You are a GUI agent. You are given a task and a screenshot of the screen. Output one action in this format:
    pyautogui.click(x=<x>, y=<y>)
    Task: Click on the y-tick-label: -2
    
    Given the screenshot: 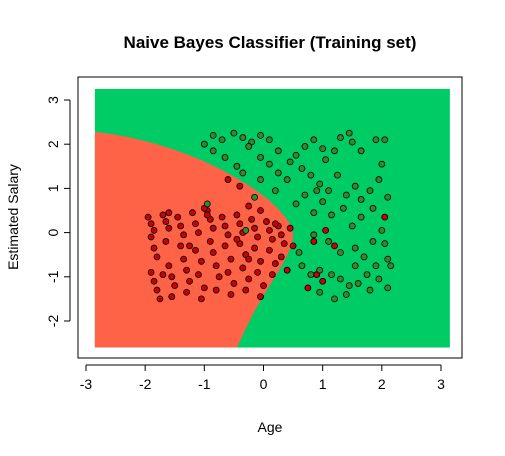 What is the action you would take?
    pyautogui.click(x=53, y=321)
    